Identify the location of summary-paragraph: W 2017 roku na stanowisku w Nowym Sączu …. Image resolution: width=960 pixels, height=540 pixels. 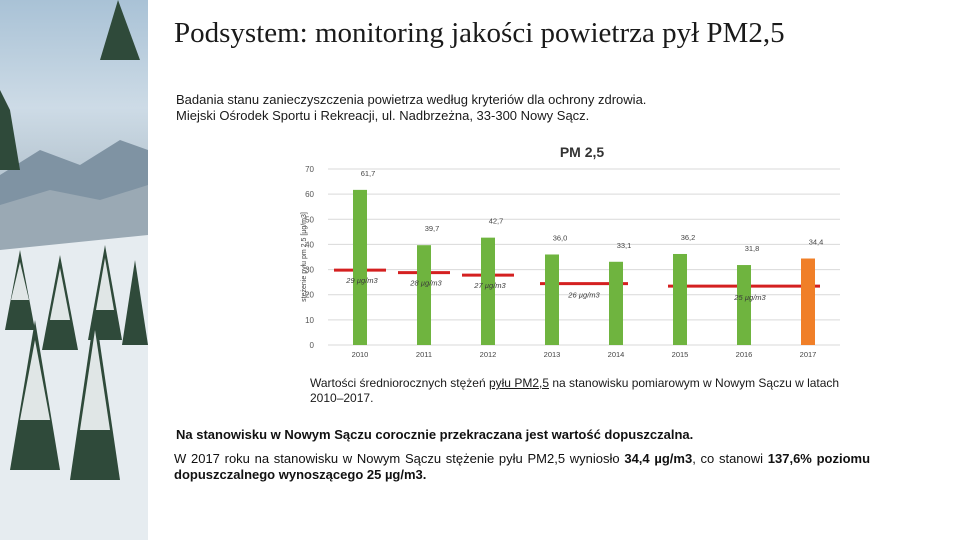
(522, 467).